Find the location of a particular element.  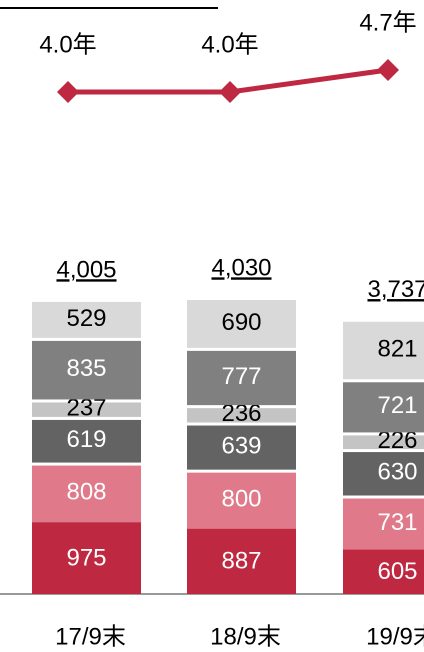

segment-label: 639 is located at coordinates (241, 445).